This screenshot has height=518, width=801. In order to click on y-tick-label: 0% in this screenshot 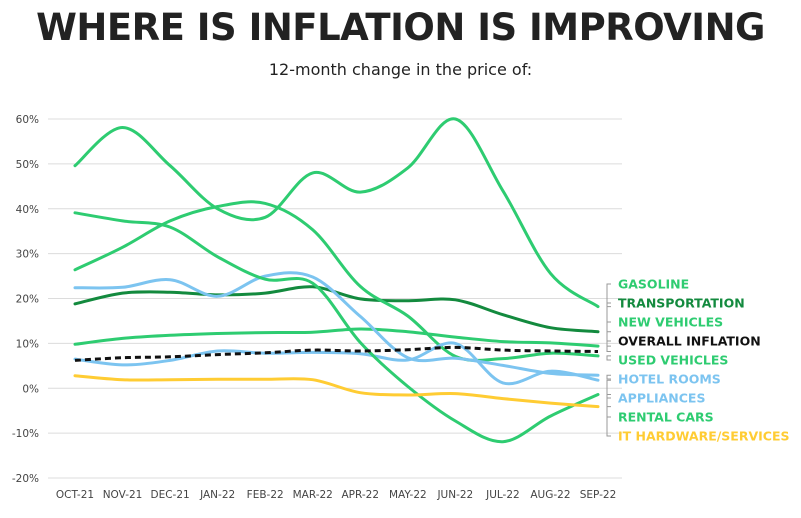, I will do `click(30, 389)`.